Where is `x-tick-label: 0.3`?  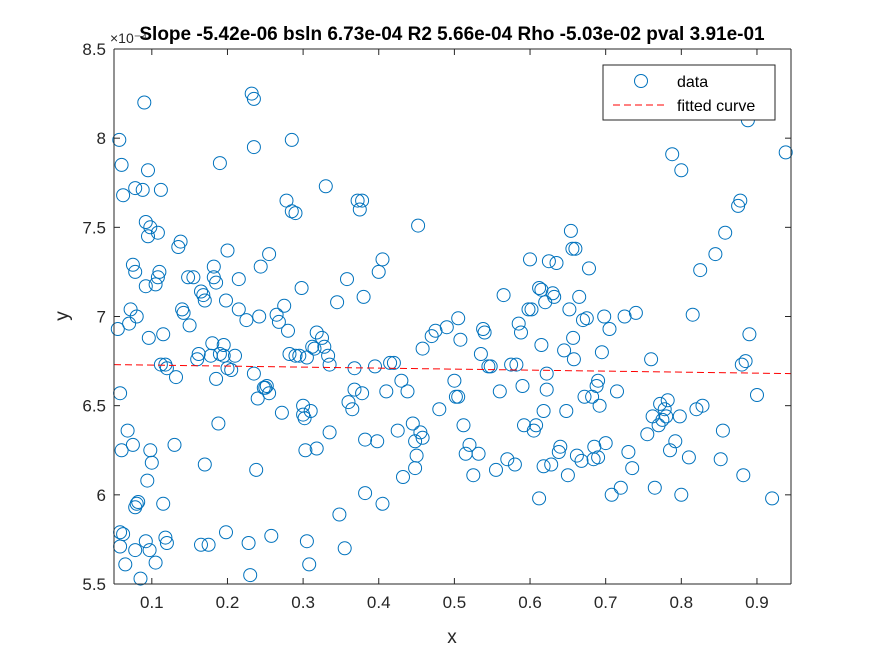
x-tick-label: 0.3 is located at coordinates (303, 602).